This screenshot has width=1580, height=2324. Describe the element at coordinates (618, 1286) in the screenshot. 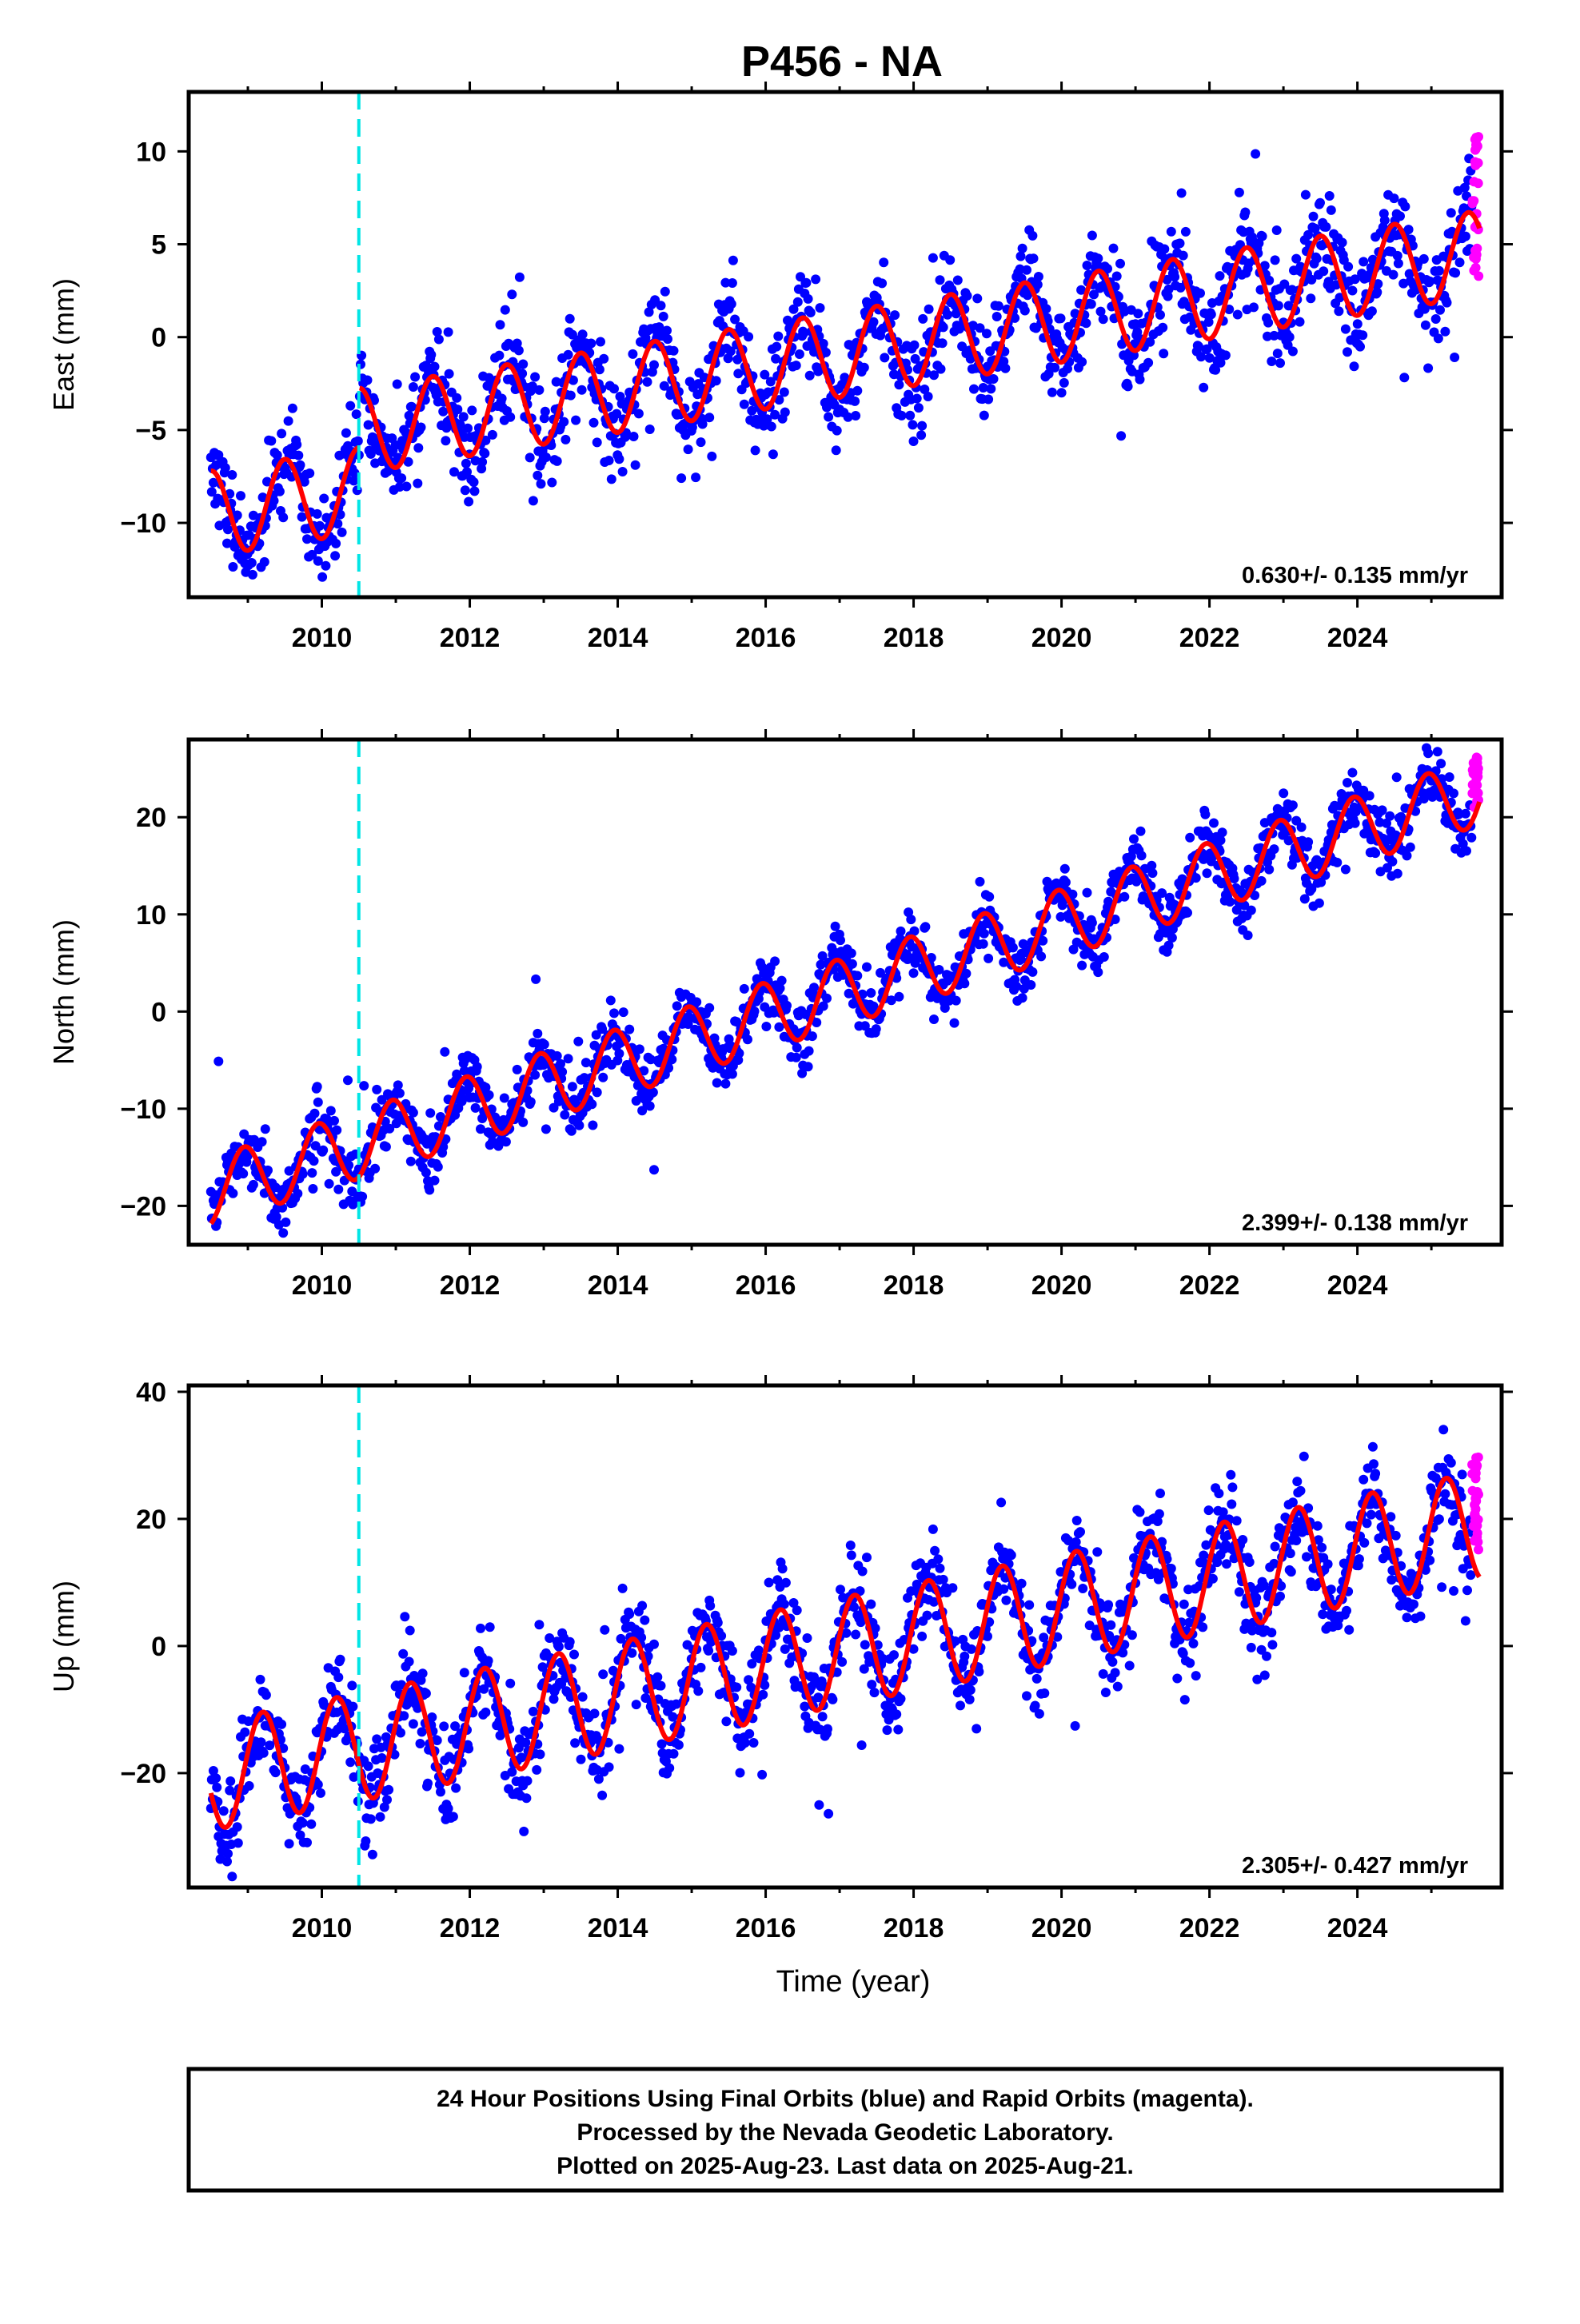

I see `x-tick-label: 2014` at that location.